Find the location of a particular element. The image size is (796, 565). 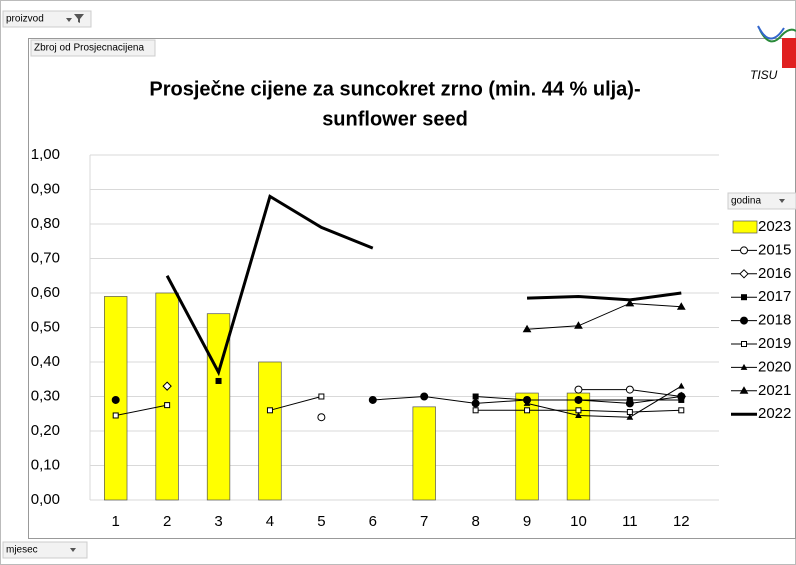

logo-text: TISU is located at coordinates (764, 75).